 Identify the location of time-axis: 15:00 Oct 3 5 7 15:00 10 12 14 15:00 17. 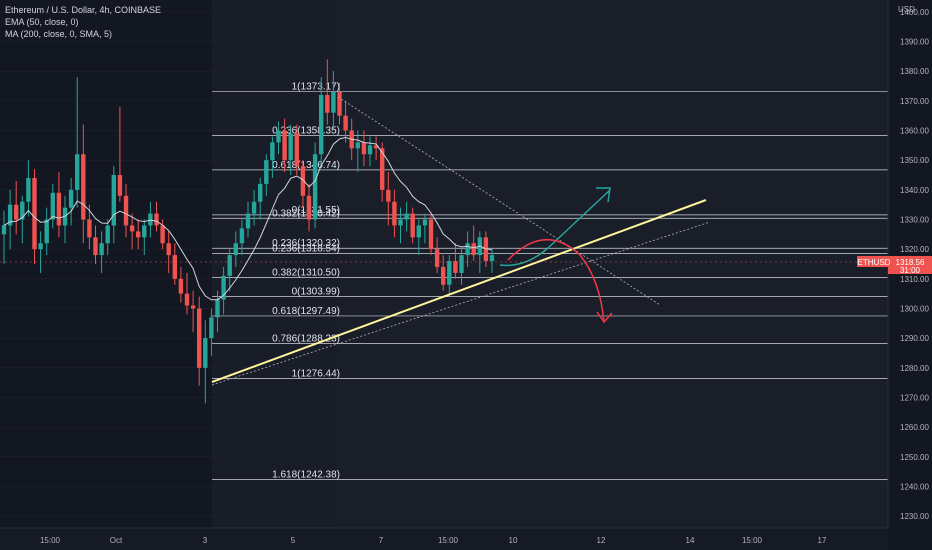
(444, 536).